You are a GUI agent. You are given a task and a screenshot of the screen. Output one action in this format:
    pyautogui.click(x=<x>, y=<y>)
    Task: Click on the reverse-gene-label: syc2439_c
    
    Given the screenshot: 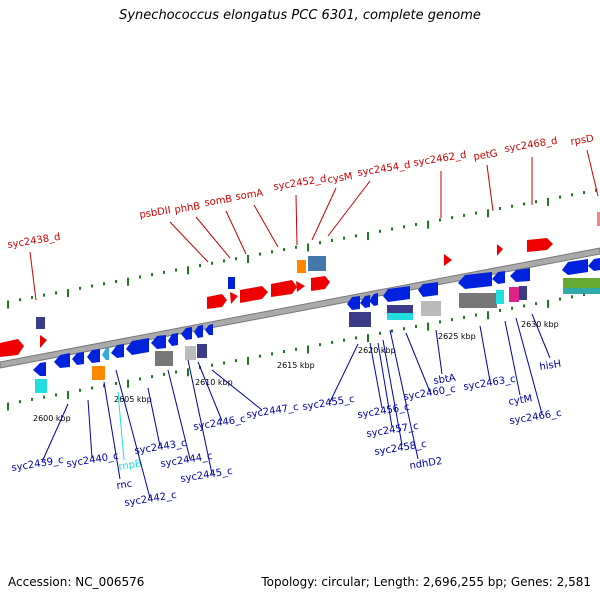 What is the action you would take?
    pyautogui.click(x=38, y=464)
    